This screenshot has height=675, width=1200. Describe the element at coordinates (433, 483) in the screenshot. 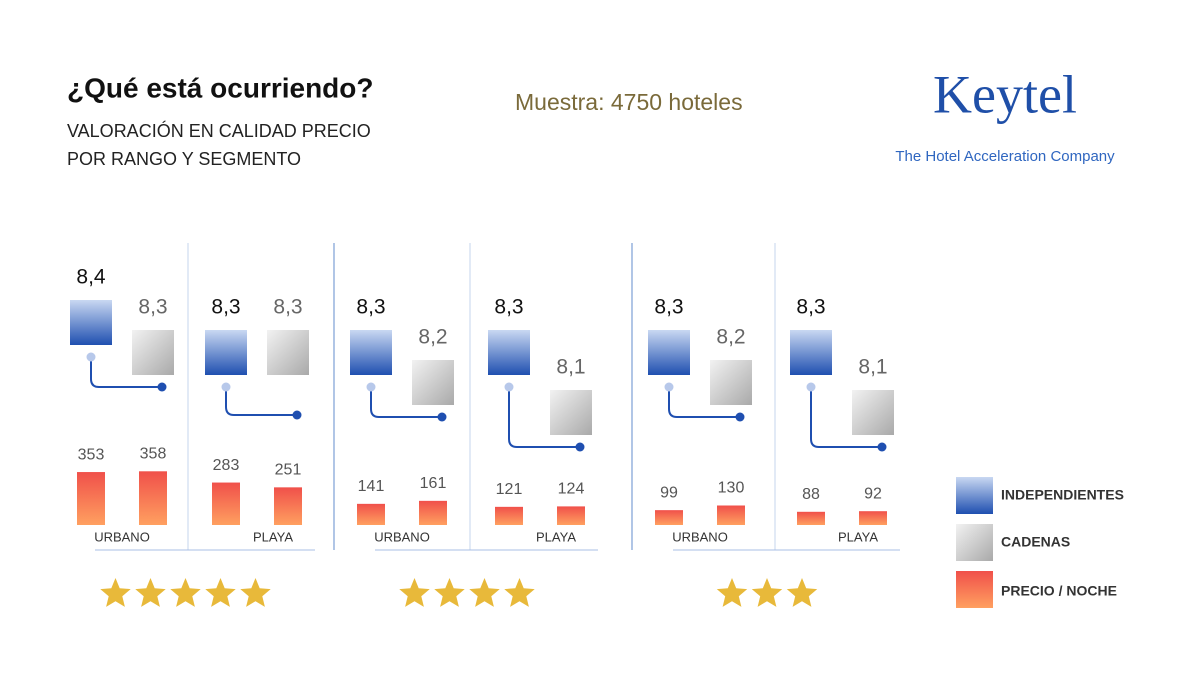

I see `price-label: 161` at that location.